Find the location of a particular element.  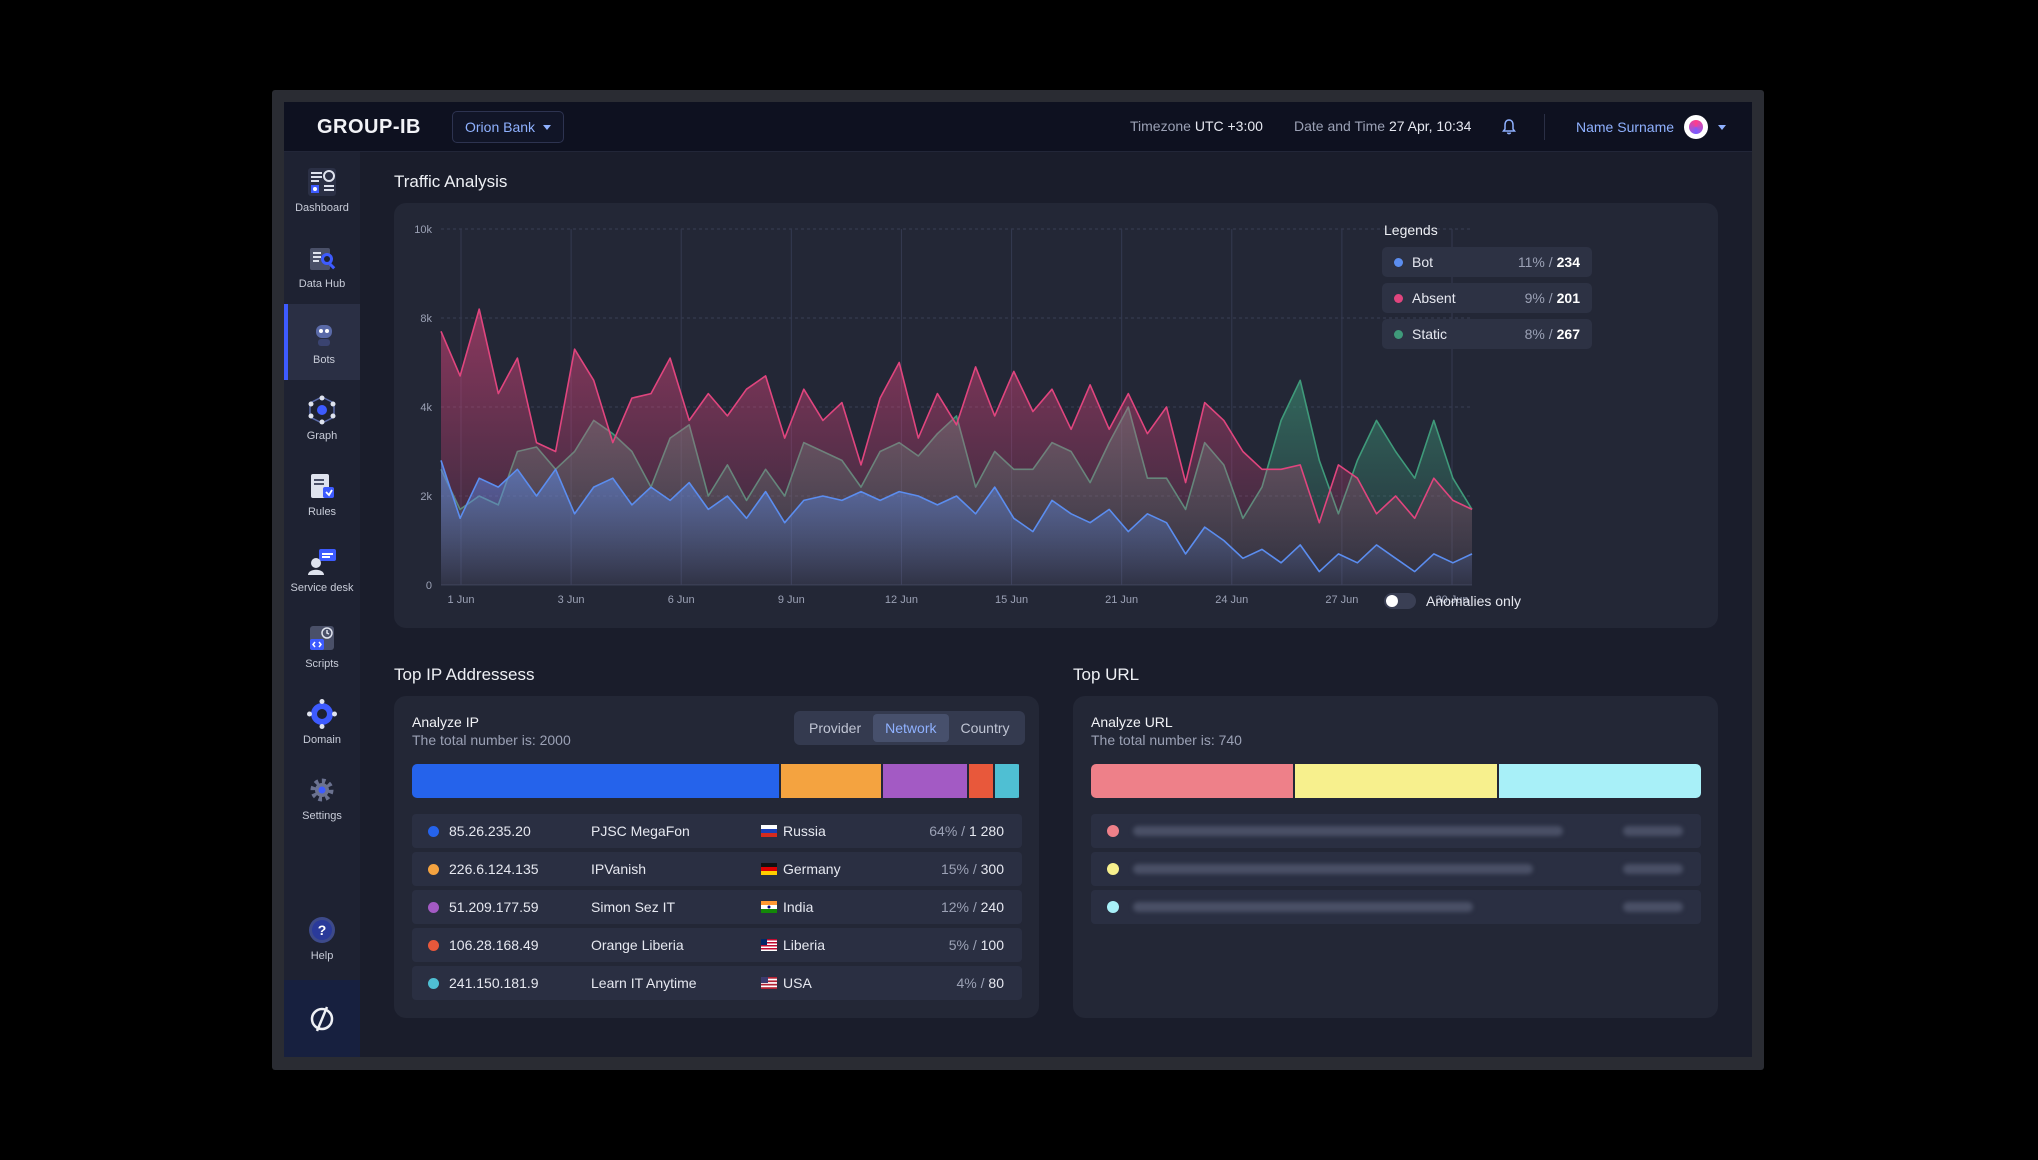

ip-share: 12% / 240 is located at coordinates (972, 907).